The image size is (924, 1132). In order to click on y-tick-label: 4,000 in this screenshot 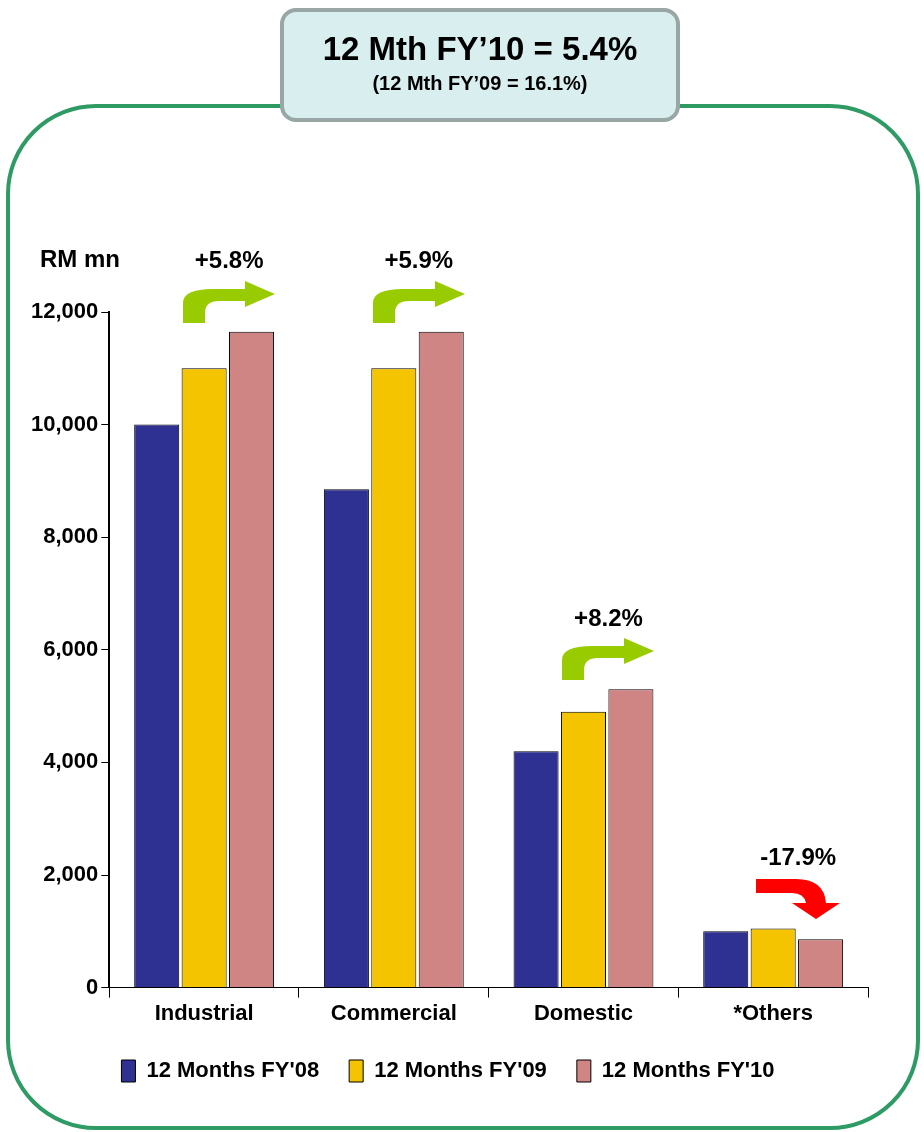, I will do `click(71, 761)`.